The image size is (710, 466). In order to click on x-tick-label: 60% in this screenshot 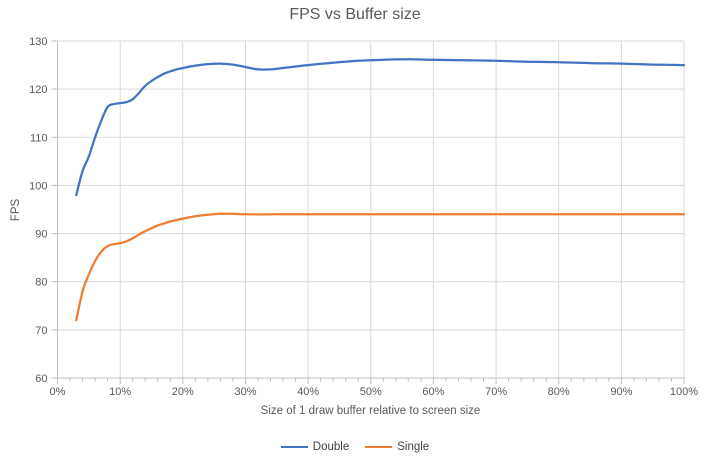, I will do `click(433, 392)`.